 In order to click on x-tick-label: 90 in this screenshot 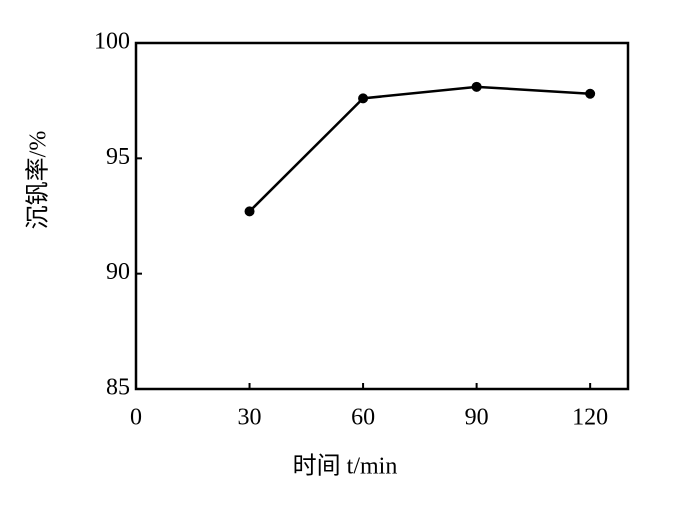, I will do `click(477, 418)`.